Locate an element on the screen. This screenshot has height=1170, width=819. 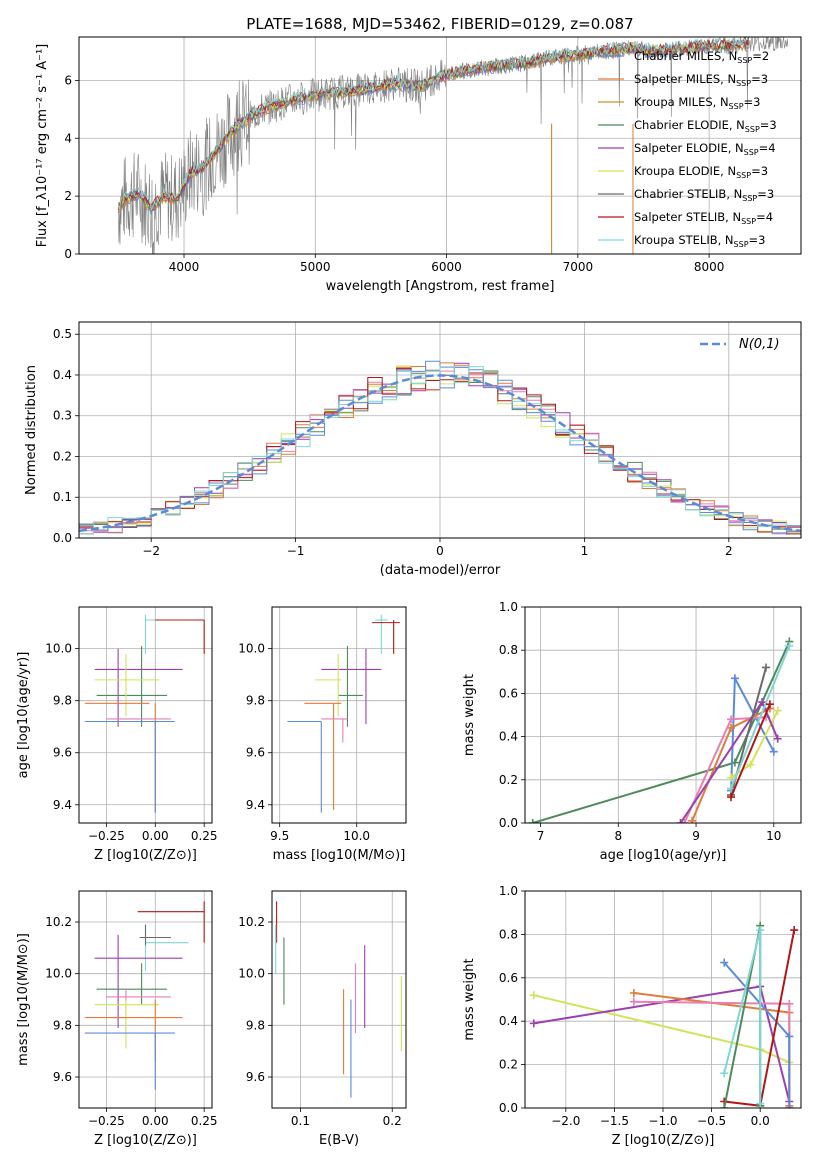
x-tick-label: 0.0 is located at coordinates (760, 1121).